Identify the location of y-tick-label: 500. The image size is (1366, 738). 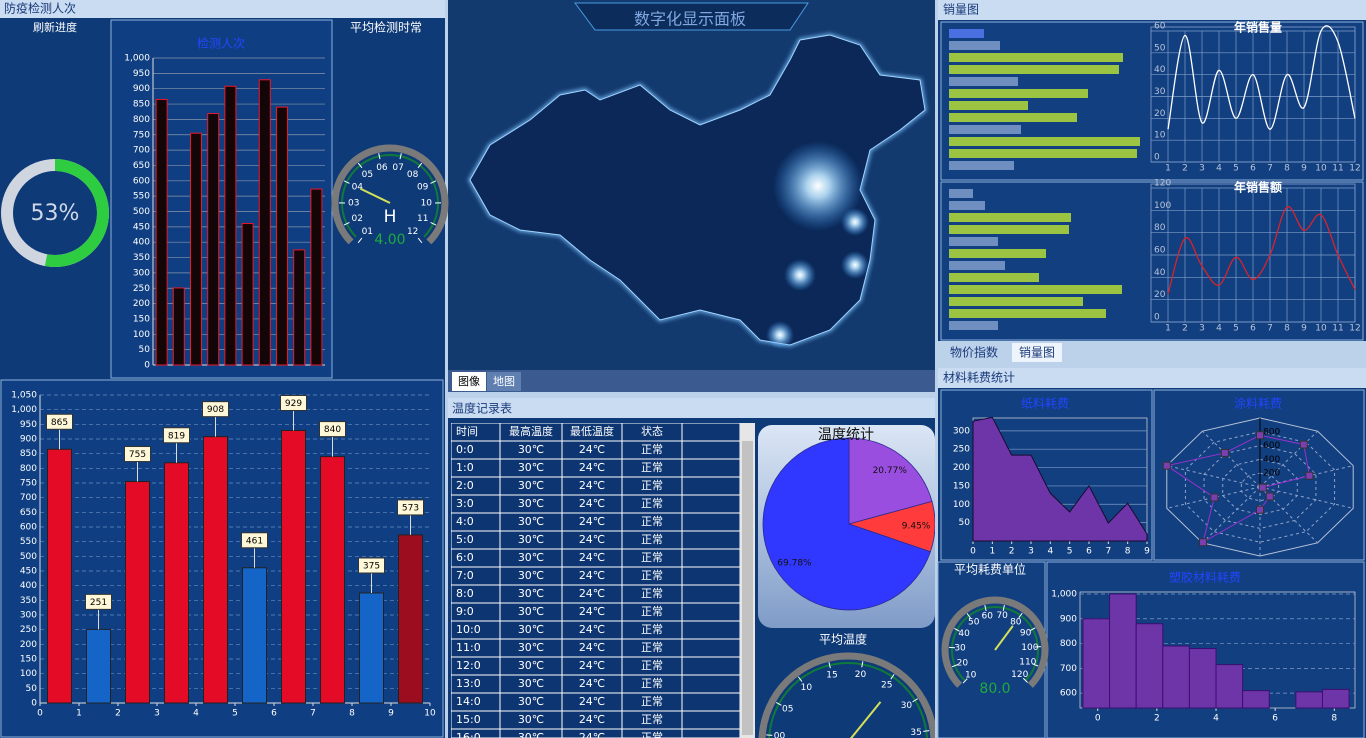
(28, 557).